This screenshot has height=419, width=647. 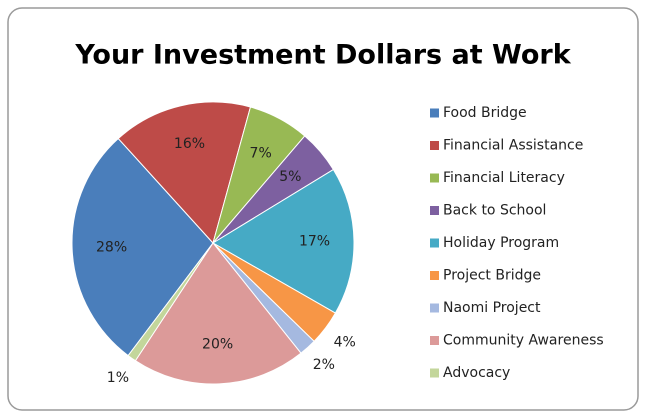 I want to click on data-label: 28%, so click(x=111, y=248).